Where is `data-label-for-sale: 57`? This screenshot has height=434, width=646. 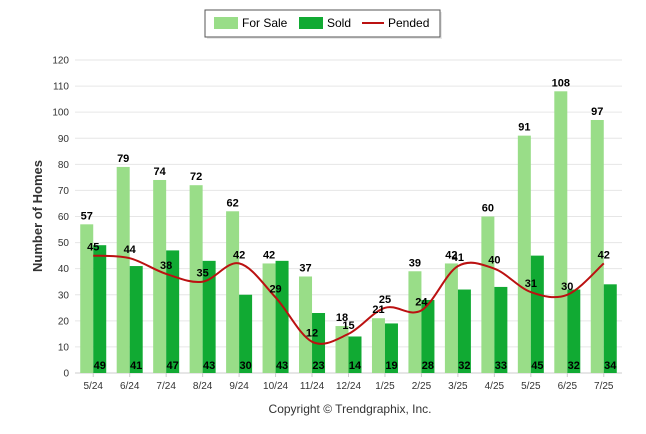 data-label-for-sale: 57 is located at coordinates (87, 216).